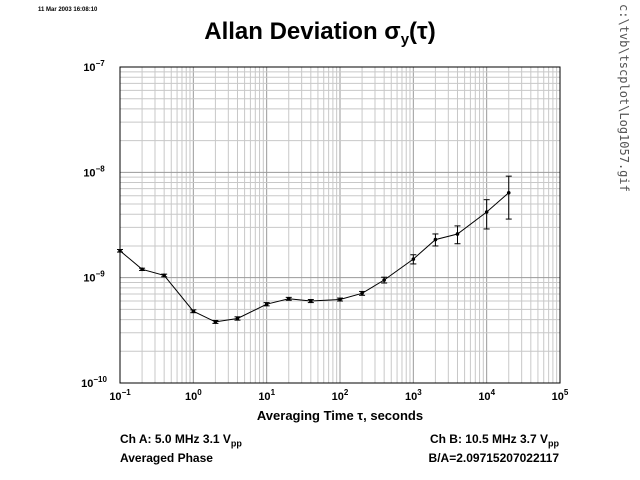  What do you see at coordinates (566, 392) in the screenshot?
I see `x-tick-label-exponent: 5` at bounding box center [566, 392].